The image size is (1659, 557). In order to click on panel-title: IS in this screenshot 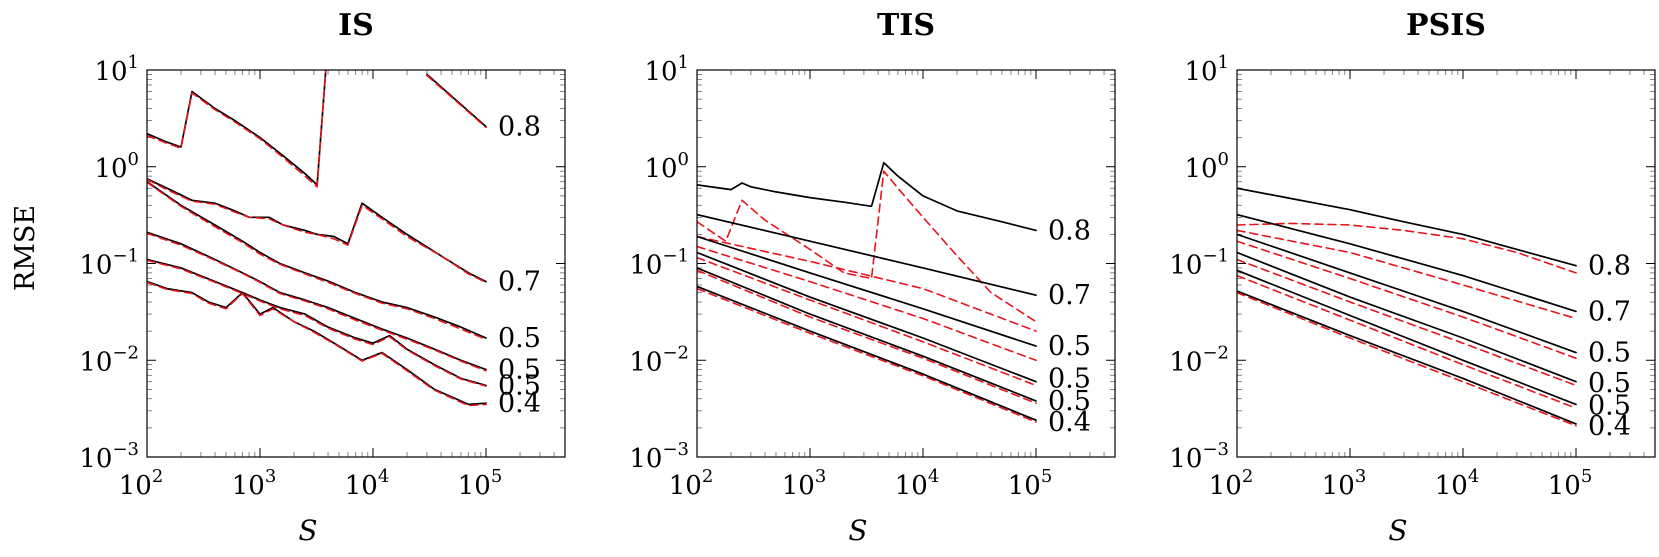, I will do `click(356, 25)`.